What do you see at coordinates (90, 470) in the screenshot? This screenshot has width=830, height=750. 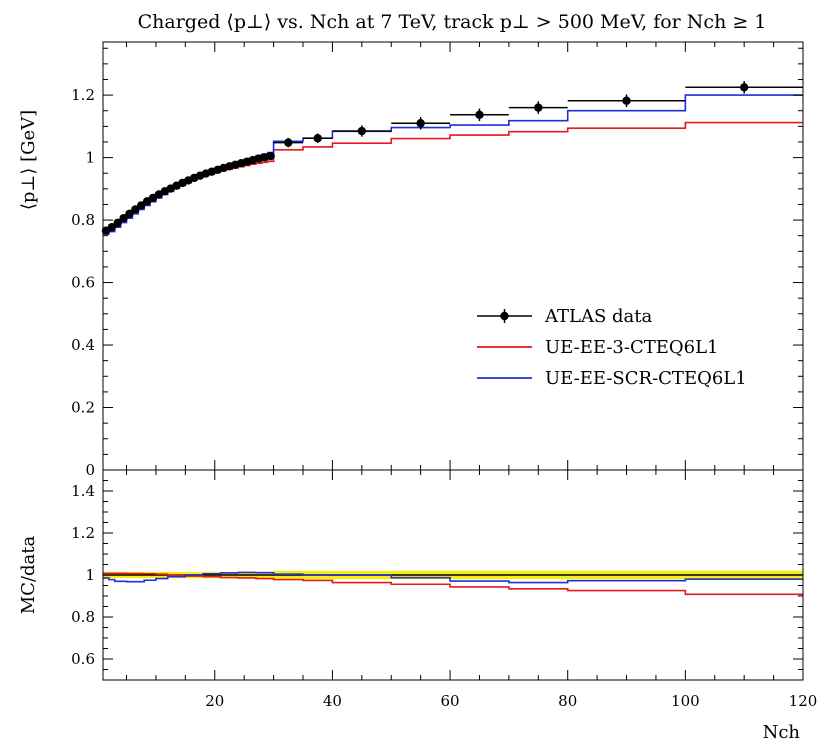 I see `main-y-tick-label: 0` at bounding box center [90, 470].